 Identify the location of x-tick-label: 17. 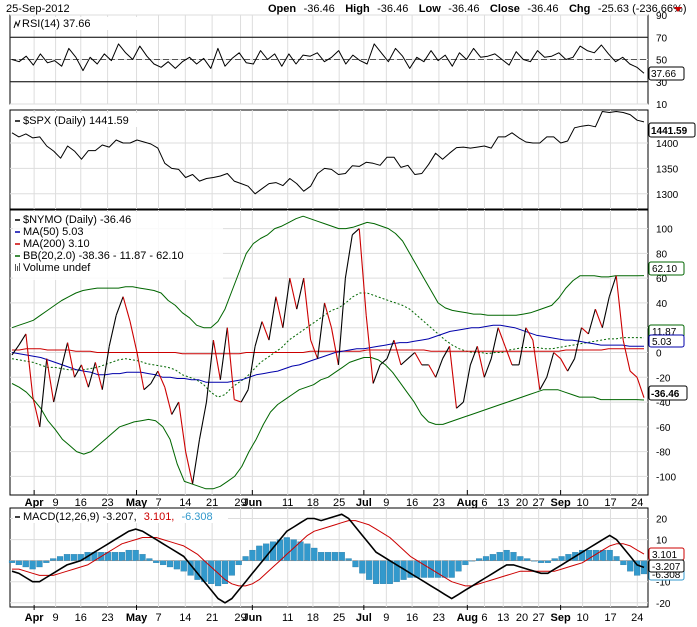
(610, 618).